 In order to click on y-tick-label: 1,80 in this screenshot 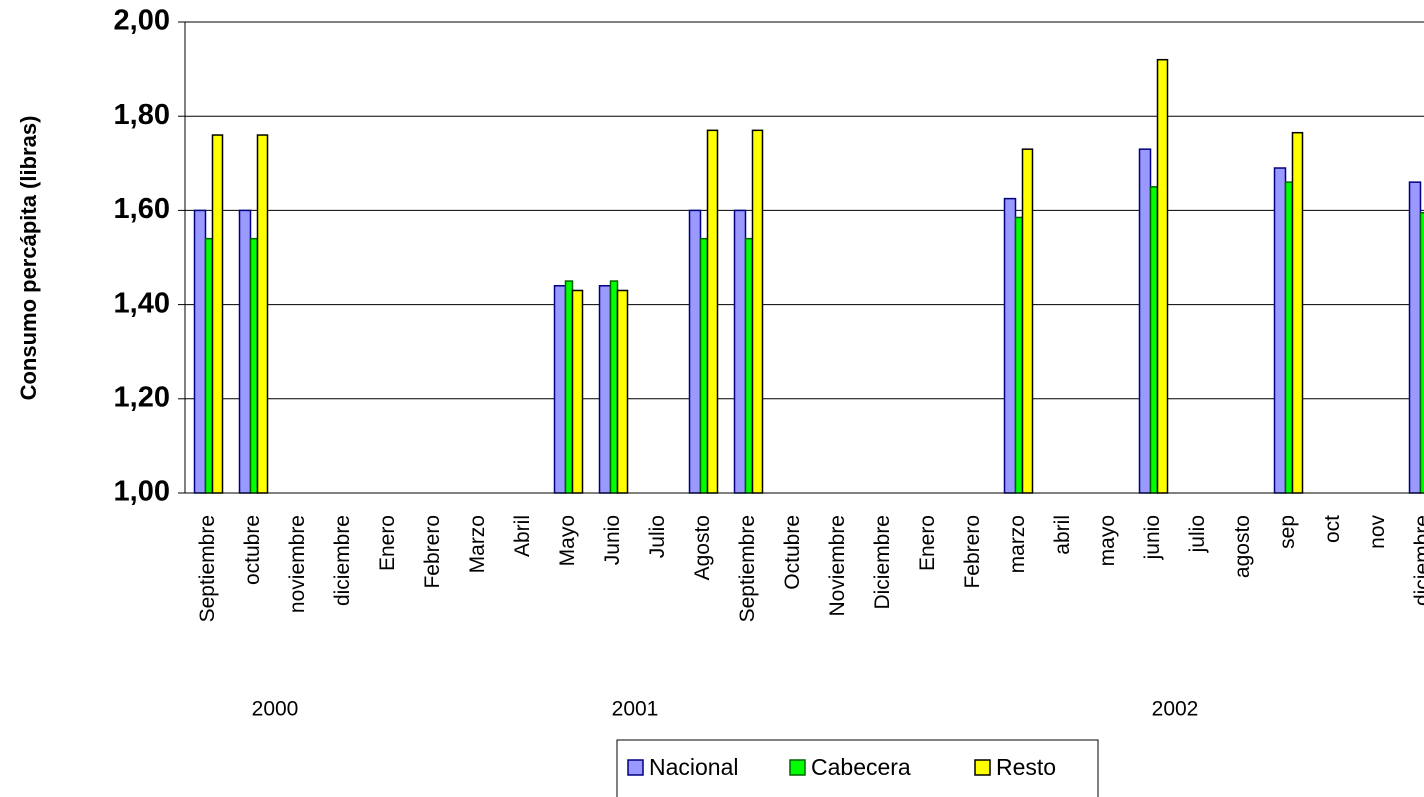, I will do `click(142, 115)`.